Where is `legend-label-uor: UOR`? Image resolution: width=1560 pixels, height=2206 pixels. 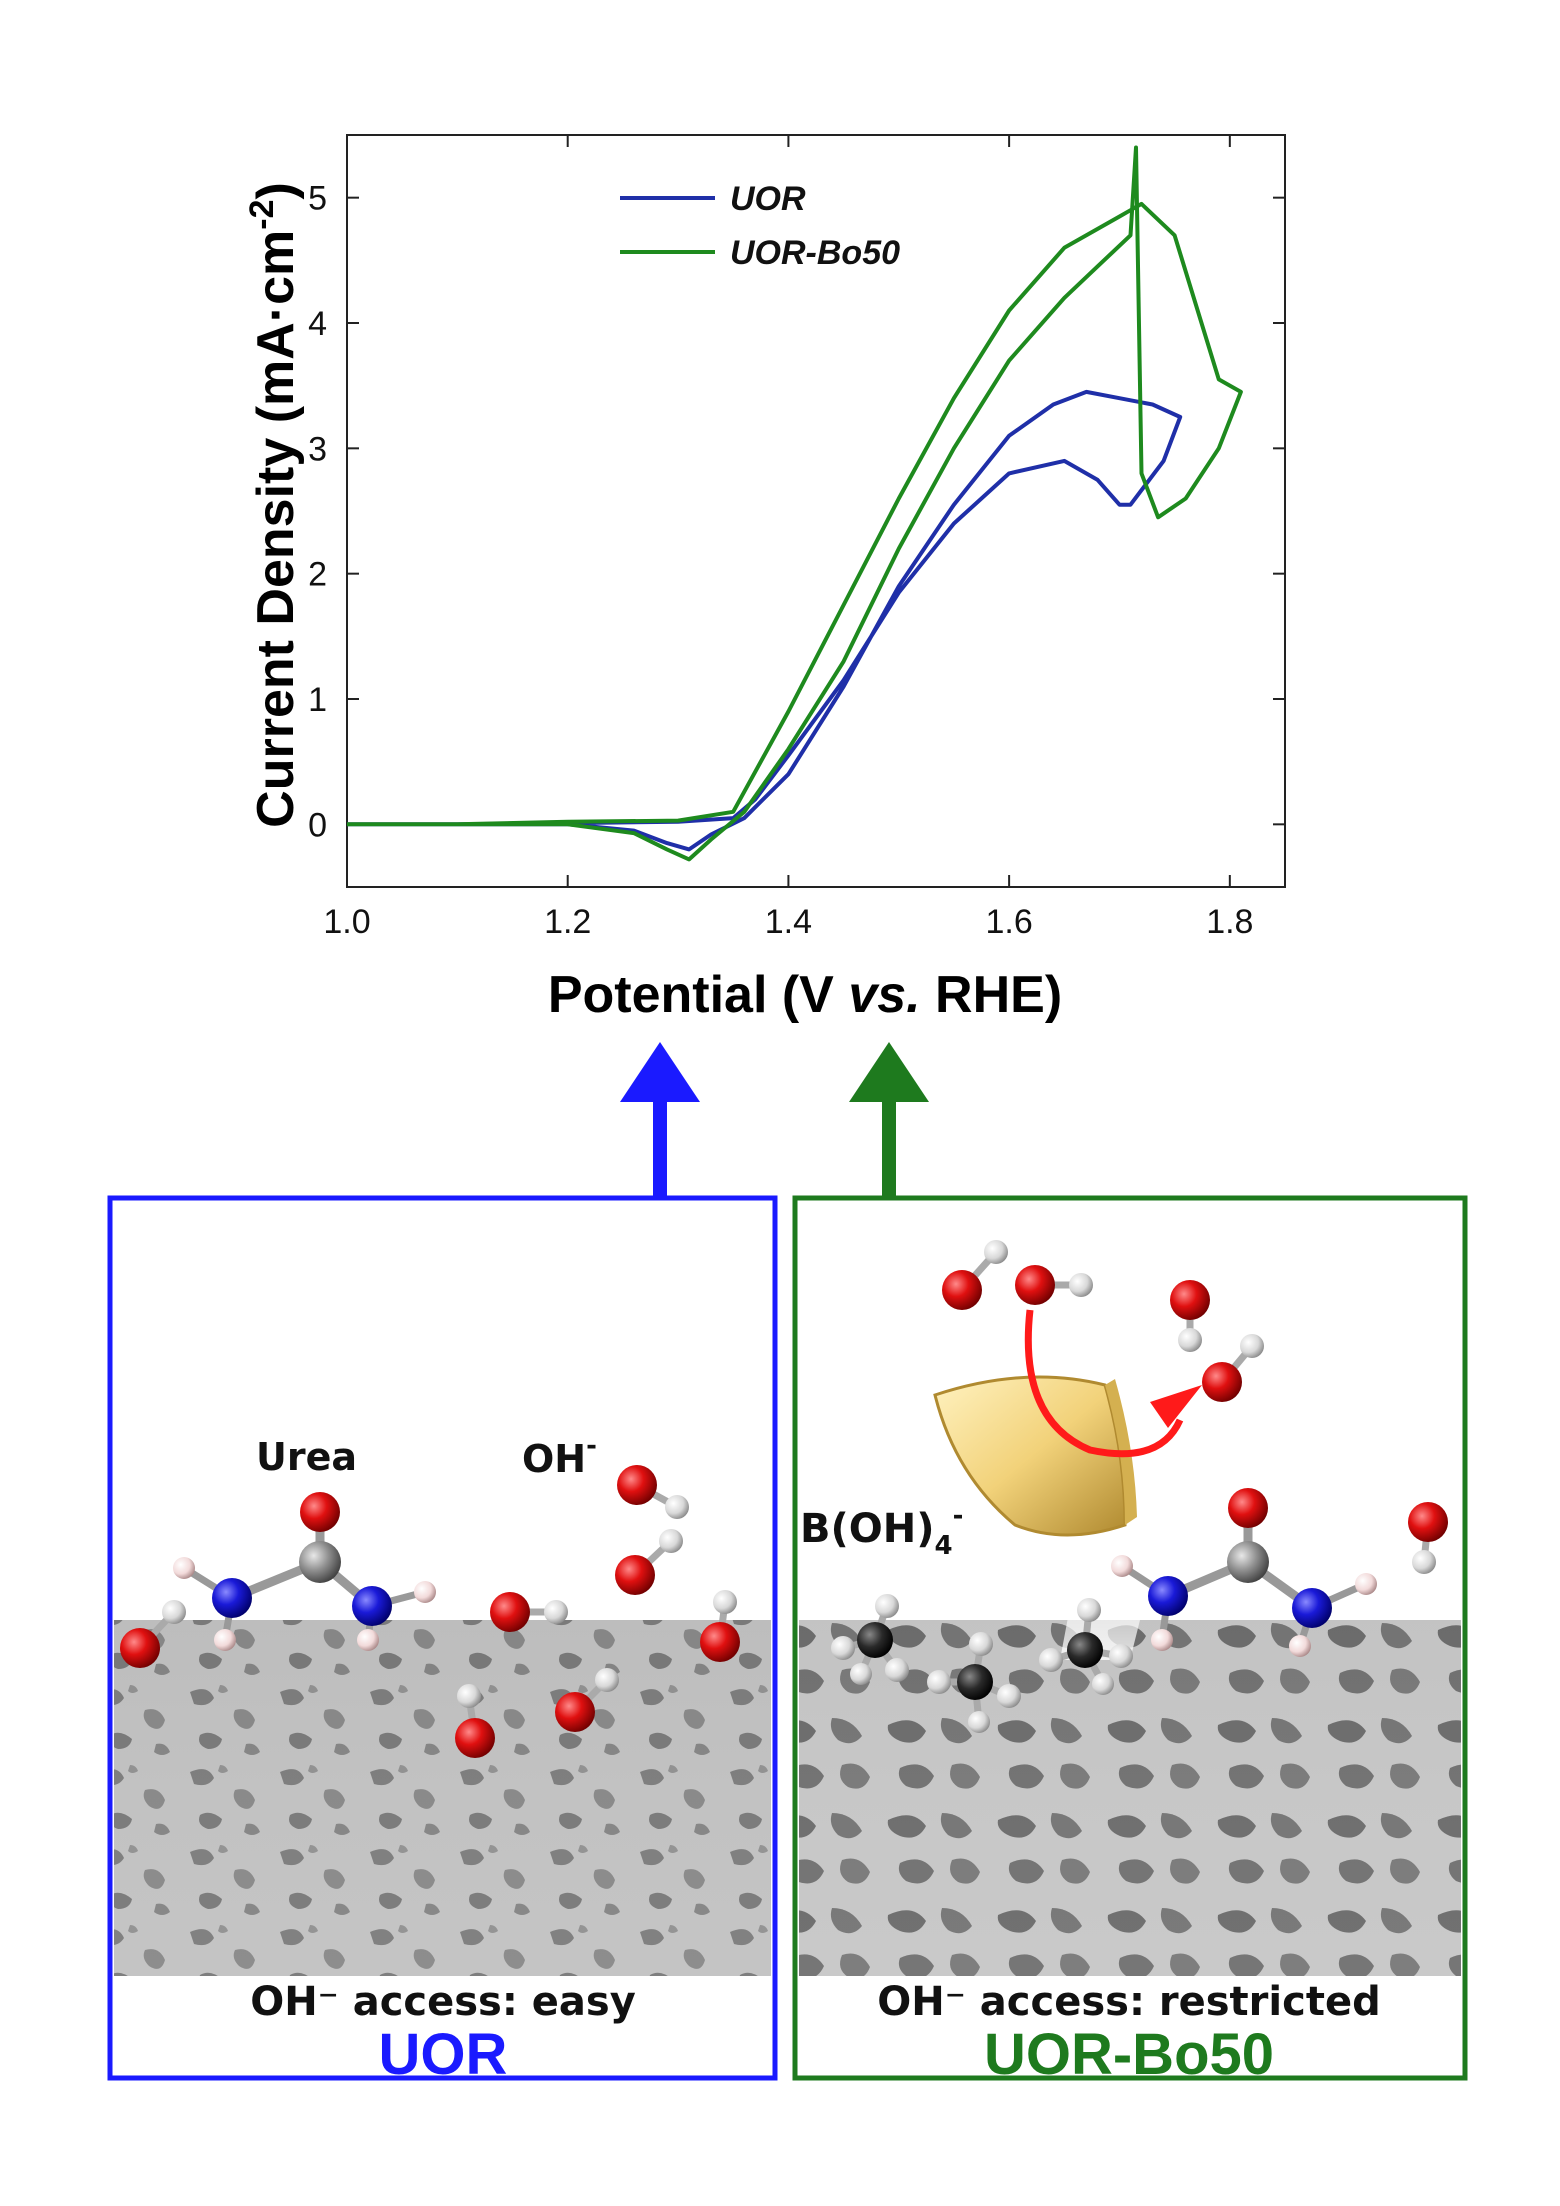 legend-label-uor: UOR is located at coordinates (768, 199).